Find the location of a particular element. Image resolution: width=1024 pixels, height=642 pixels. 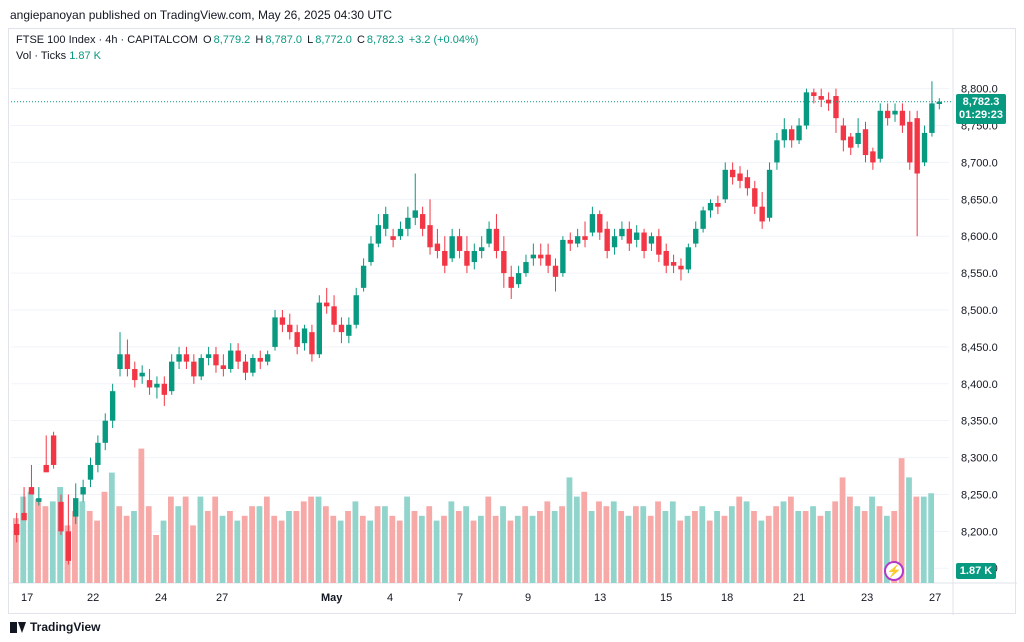

close-value: 8,782.3 is located at coordinates (385, 40).